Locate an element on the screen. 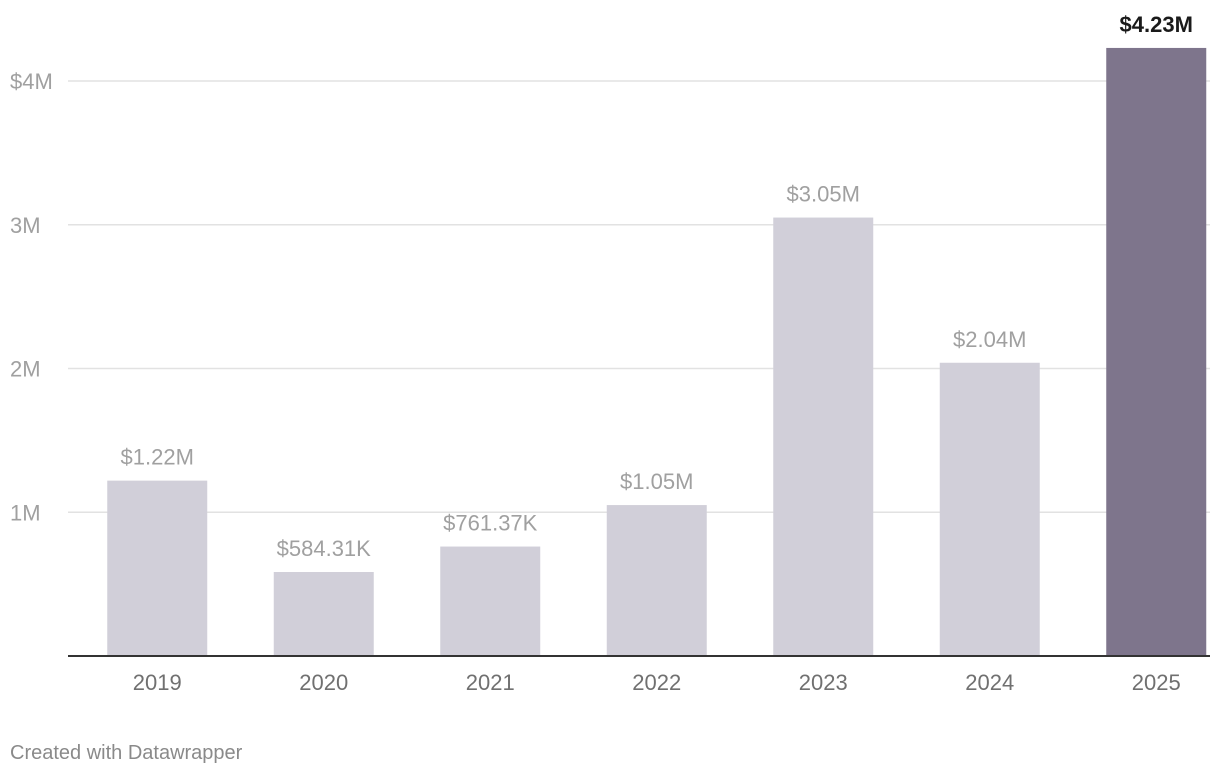 This screenshot has height=778, width=1220. data-label-2019: $1.22M is located at coordinates (157, 457).